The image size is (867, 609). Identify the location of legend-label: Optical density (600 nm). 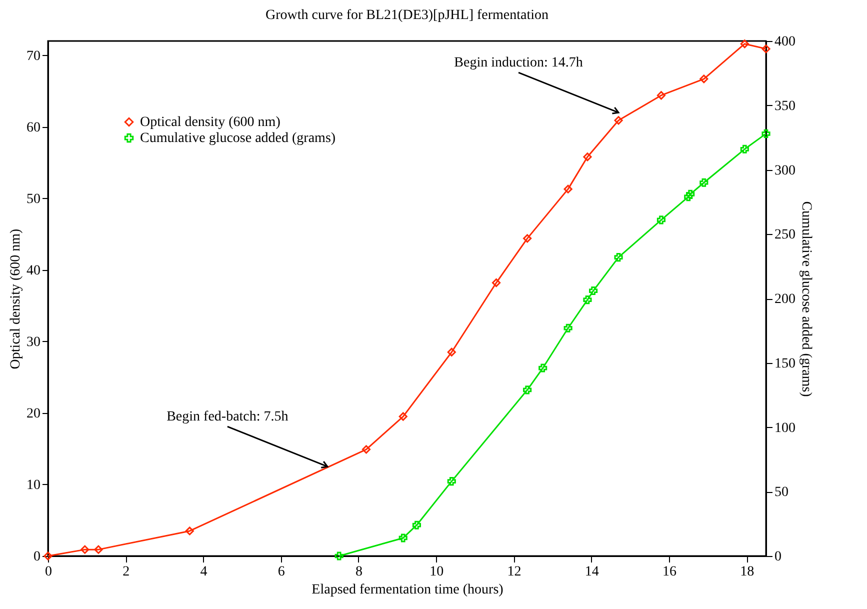
(210, 122).